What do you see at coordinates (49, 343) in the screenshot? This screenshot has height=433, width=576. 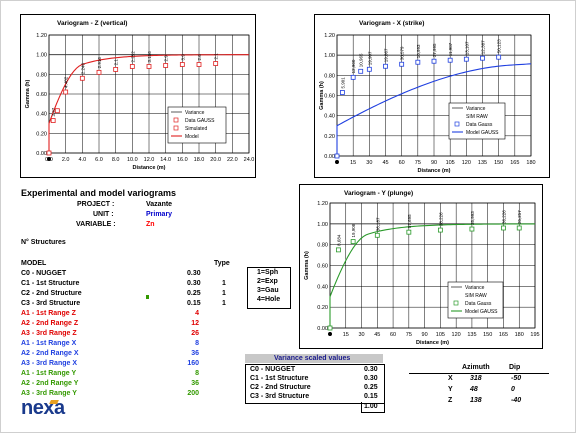 I see `structure-row-label: A1 - 1st Range X` at bounding box center [49, 343].